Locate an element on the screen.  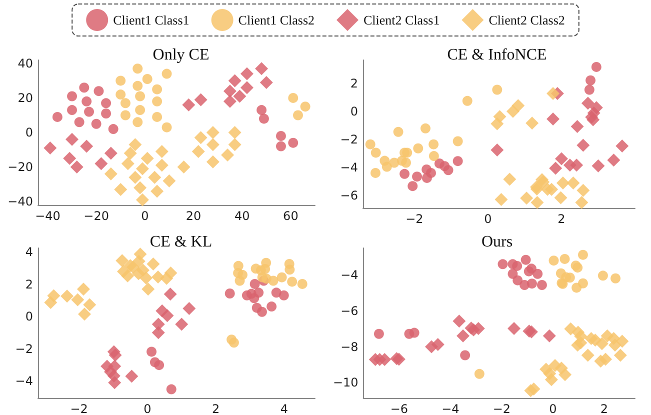
x-tick-label: −20 is located at coordinates (96, 216).